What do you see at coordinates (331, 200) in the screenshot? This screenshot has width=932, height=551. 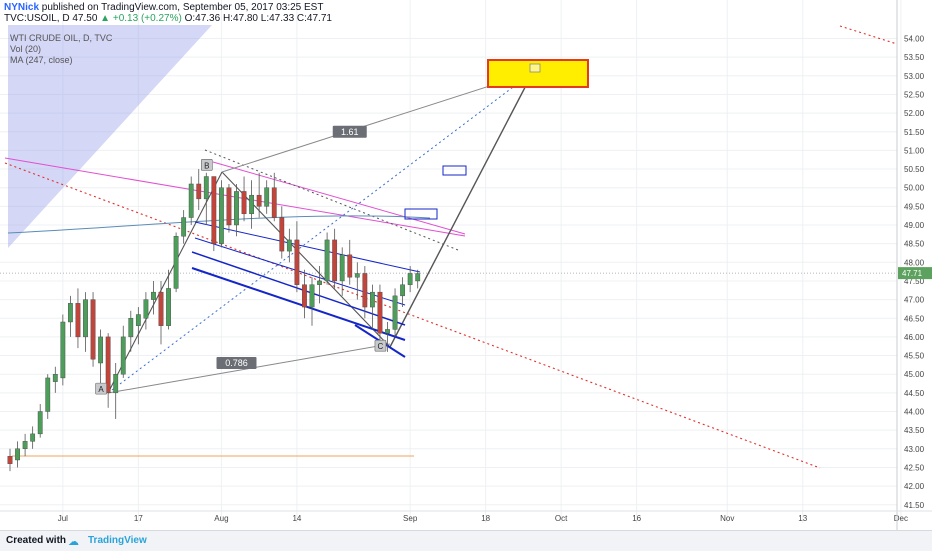 I see `dotted-channel-line` at bounding box center [331, 200].